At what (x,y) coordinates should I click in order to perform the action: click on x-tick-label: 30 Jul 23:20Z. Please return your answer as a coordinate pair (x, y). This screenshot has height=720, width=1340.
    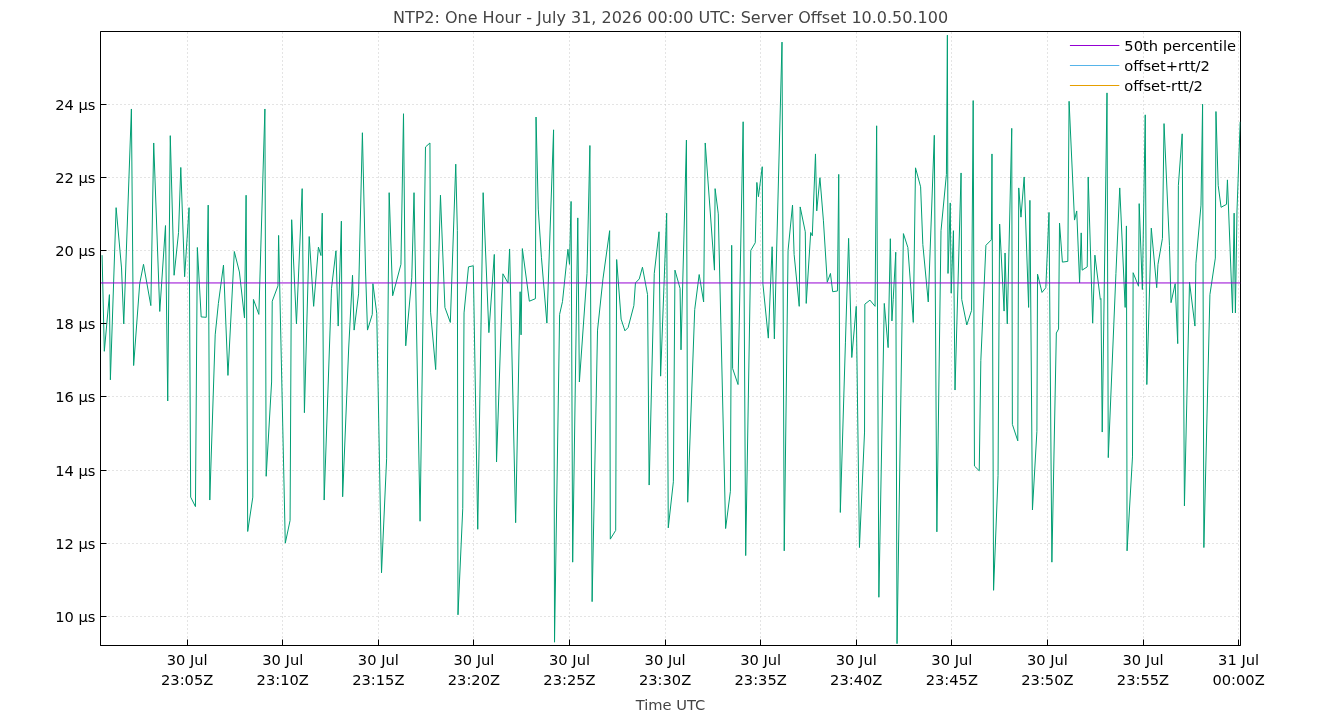
    Looking at the image, I should click on (474, 669).